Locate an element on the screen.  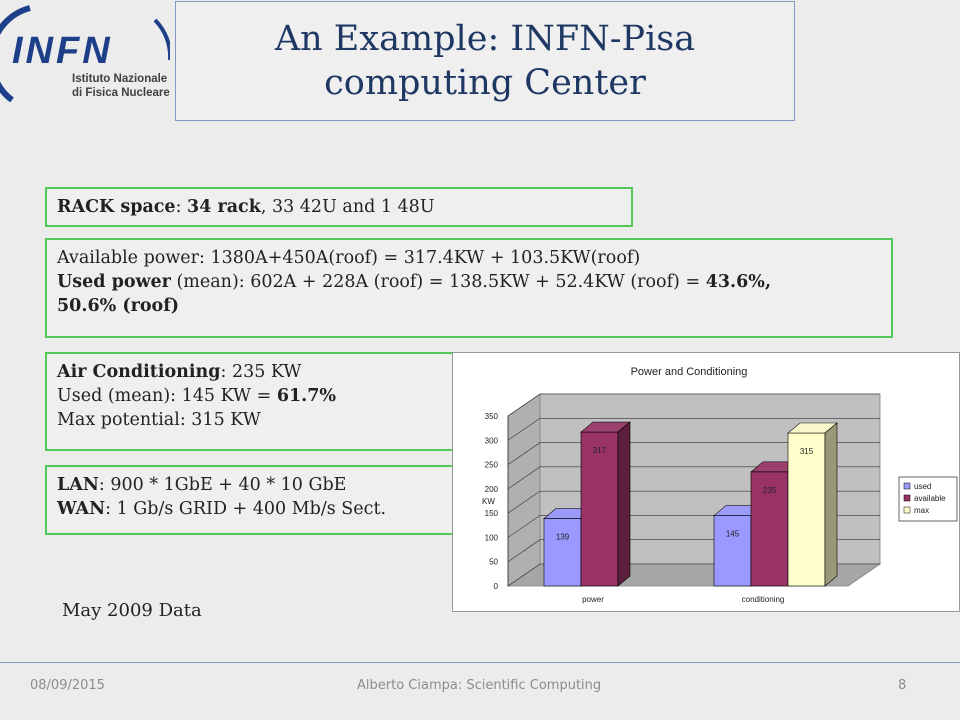
data-label: 317 is located at coordinates (600, 450).